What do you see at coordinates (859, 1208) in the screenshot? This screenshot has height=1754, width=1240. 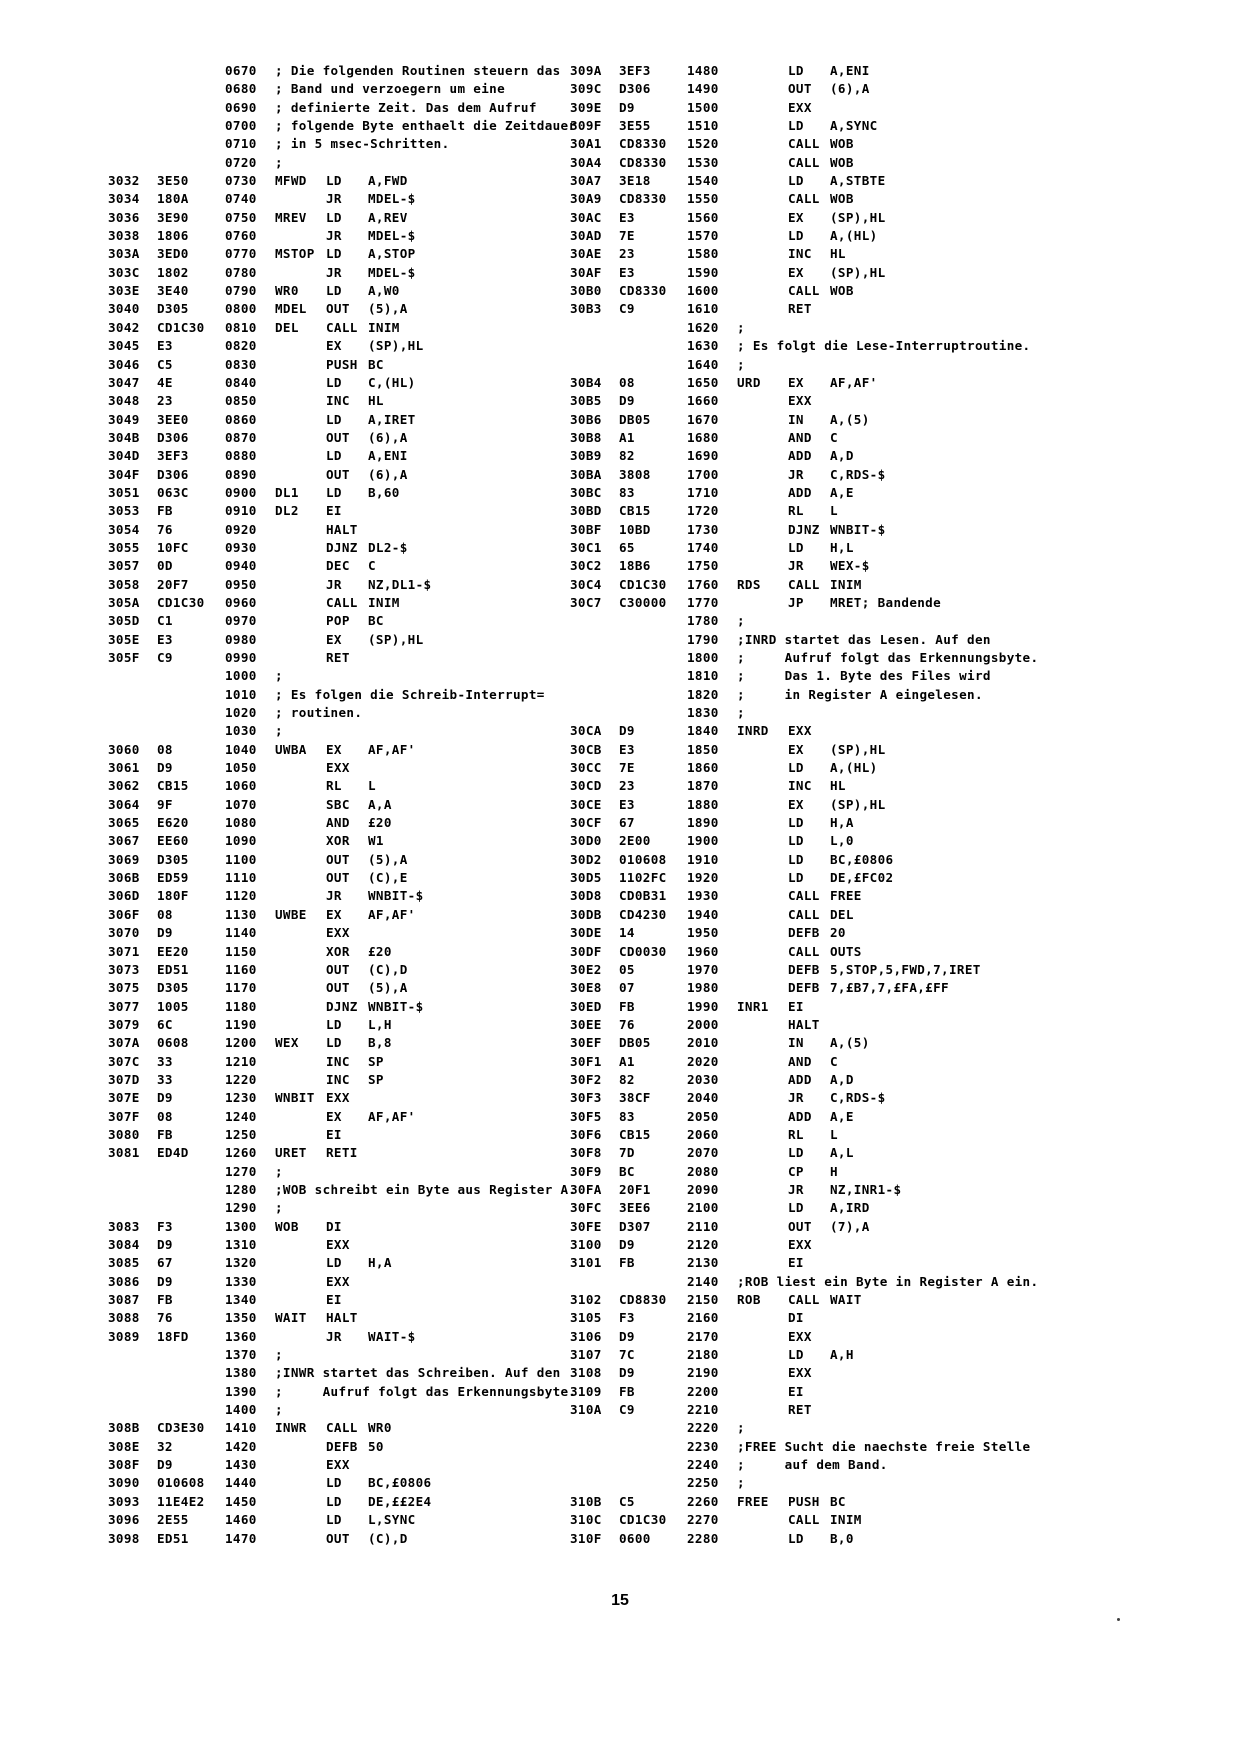 I see `listing-code-row: 30FC 3EE6 2100 LD A,IRD` at bounding box center [859, 1208].